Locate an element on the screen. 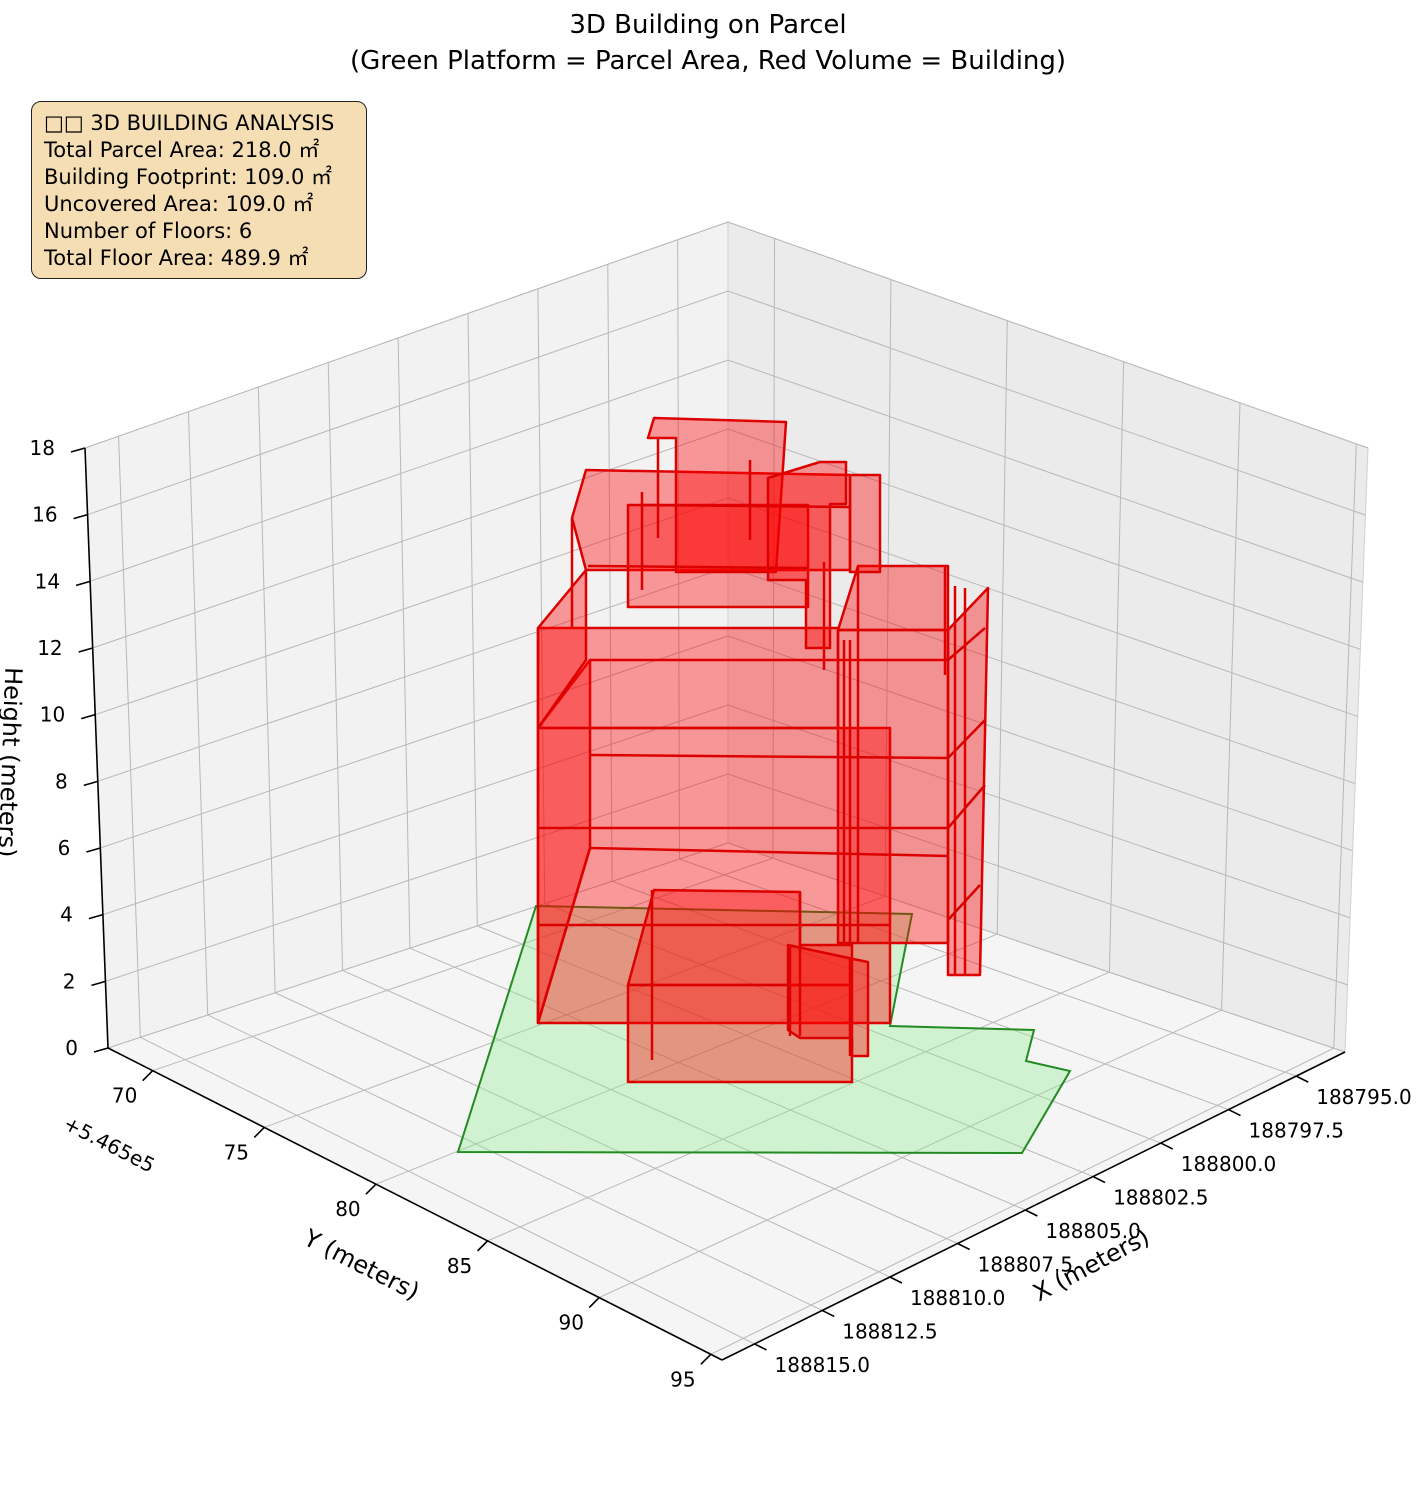 This screenshot has height=1486, width=1416. z-axis-label: Height (meters) is located at coordinates (13, 762).